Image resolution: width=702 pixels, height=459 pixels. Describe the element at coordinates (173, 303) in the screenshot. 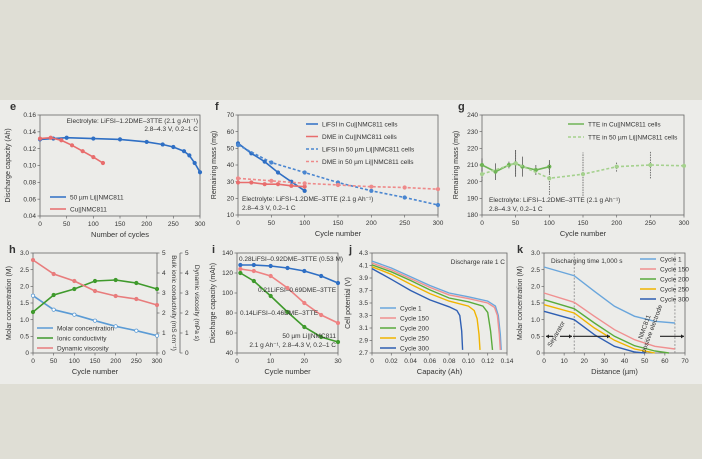

I see `y2-axis-label: Bulk ionic conductivity (mS cm⁻¹)` at that location.